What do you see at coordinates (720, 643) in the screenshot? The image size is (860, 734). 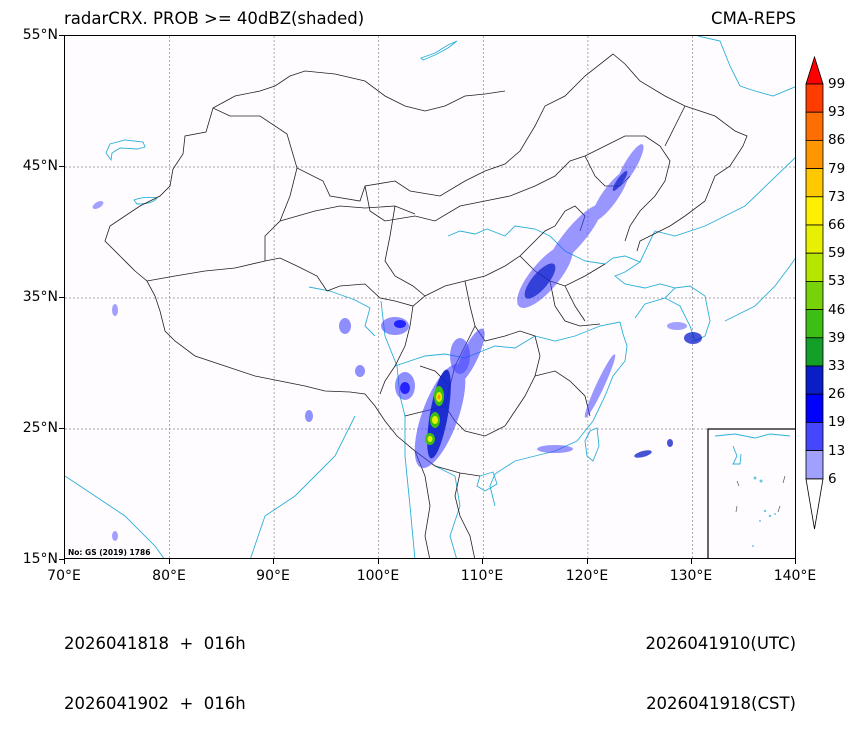 I see `valid-time-utc: 2026041910(UTC)` at bounding box center [720, 643].